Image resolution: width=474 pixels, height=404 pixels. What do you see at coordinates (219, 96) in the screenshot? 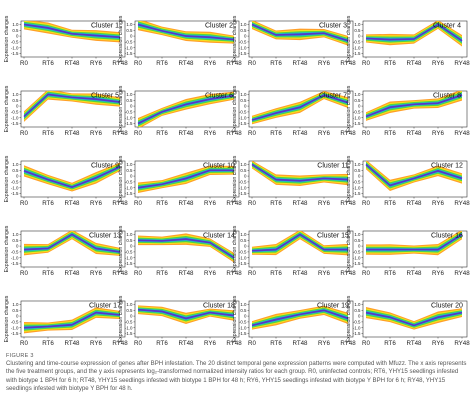
I see `cluster-title: Cluster 6` at bounding box center [219, 96].